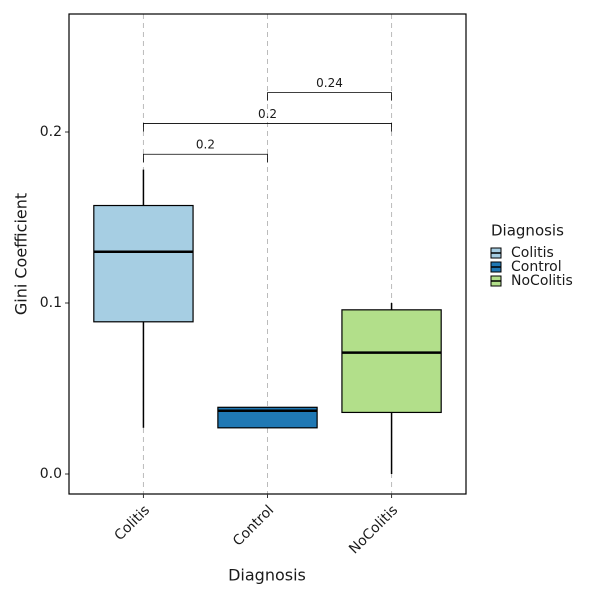 This screenshot has width=600, height=600. I want to click on x-axis-label: Diagnosis, so click(267, 575).